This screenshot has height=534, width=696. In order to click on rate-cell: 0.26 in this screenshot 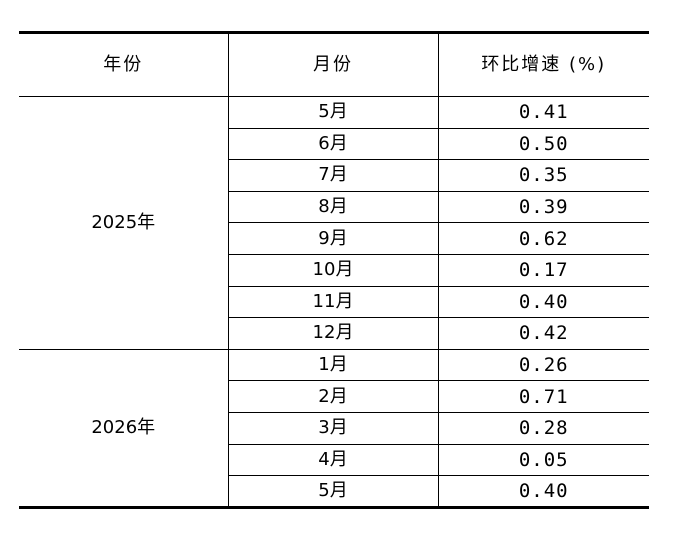, I will do `click(543, 365)`.